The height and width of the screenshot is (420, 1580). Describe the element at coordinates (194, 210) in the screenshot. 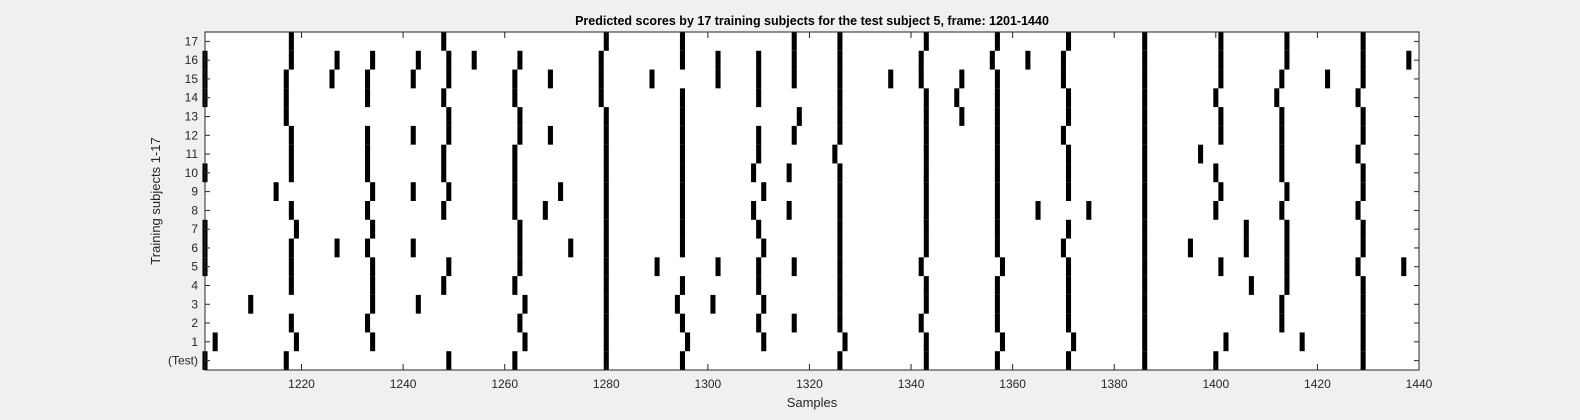

I see `y-tick-label: 8` at that location.